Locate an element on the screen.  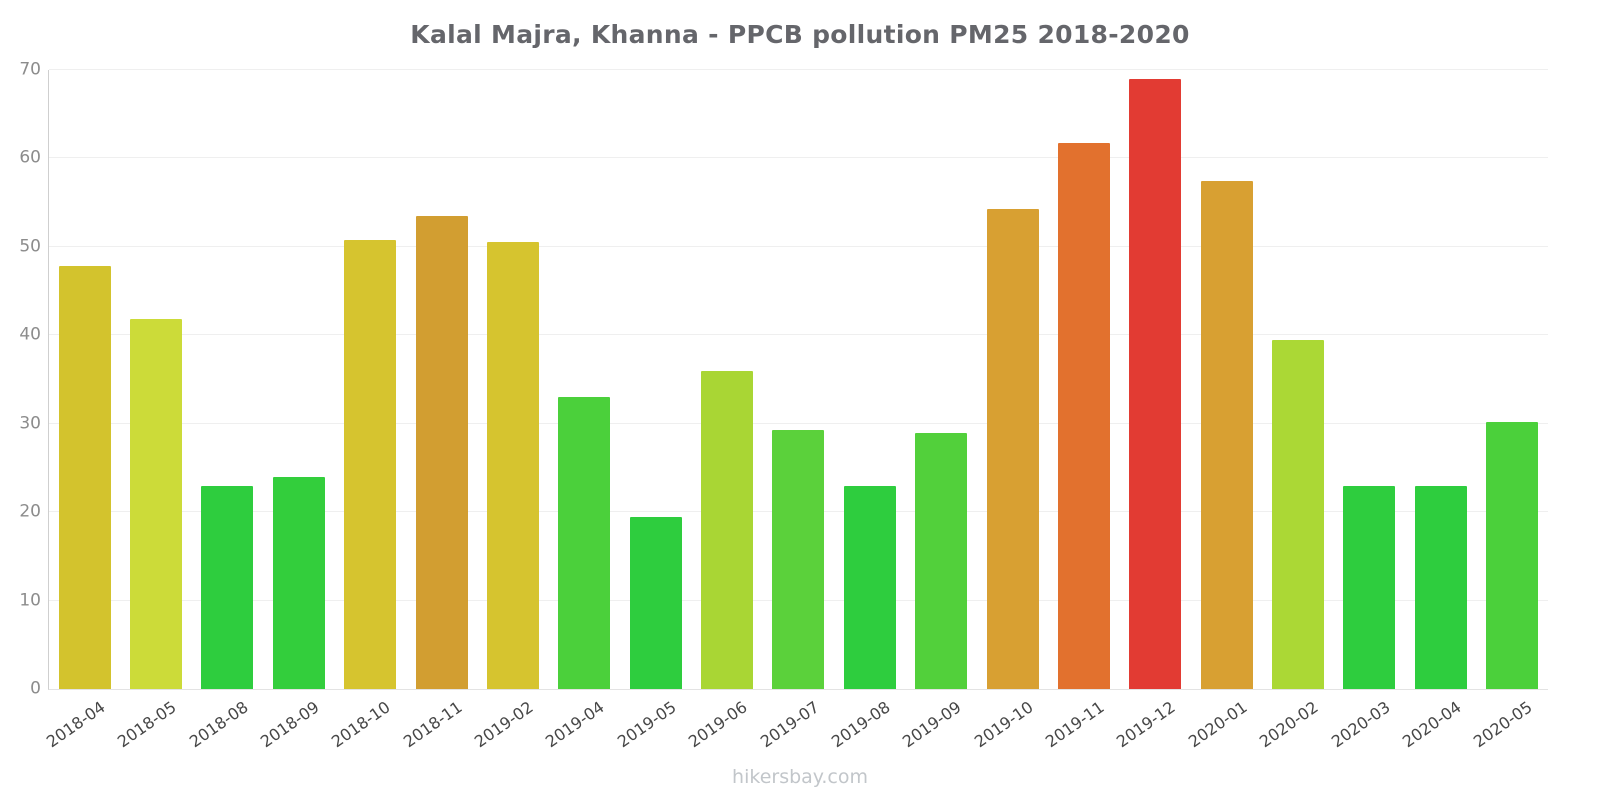
y-tick-label: 20 is located at coordinates (30, 511).